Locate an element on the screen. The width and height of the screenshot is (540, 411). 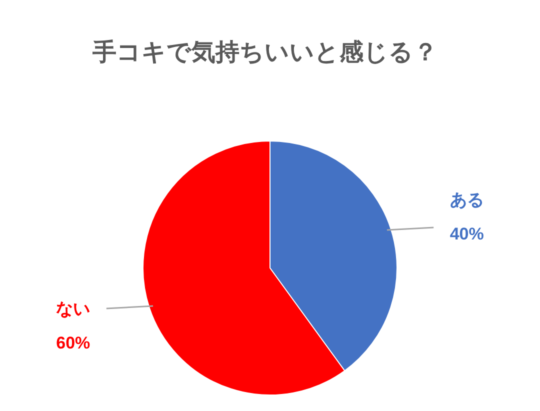
slice-label: ある is located at coordinates (467, 200).